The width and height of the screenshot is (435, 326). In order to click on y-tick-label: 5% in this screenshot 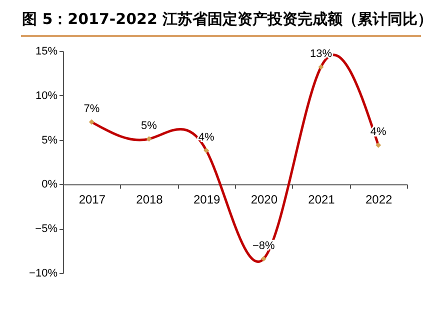, I will do `click(50, 140)`.